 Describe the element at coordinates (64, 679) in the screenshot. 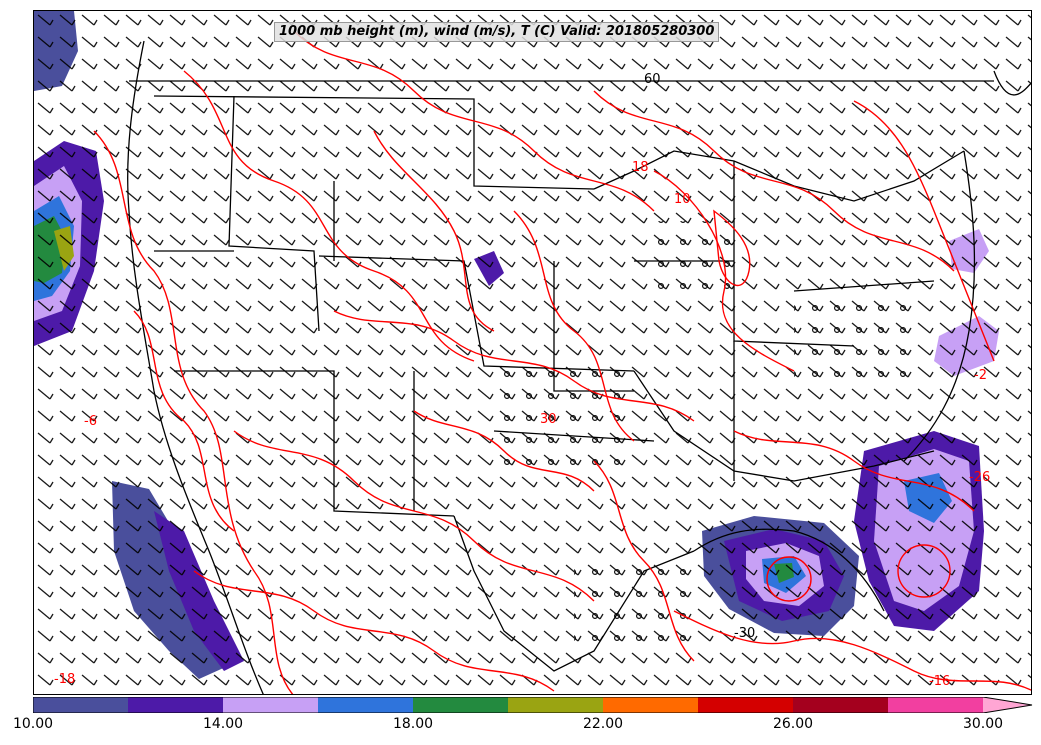

I see `contour-label: -18` at that location.